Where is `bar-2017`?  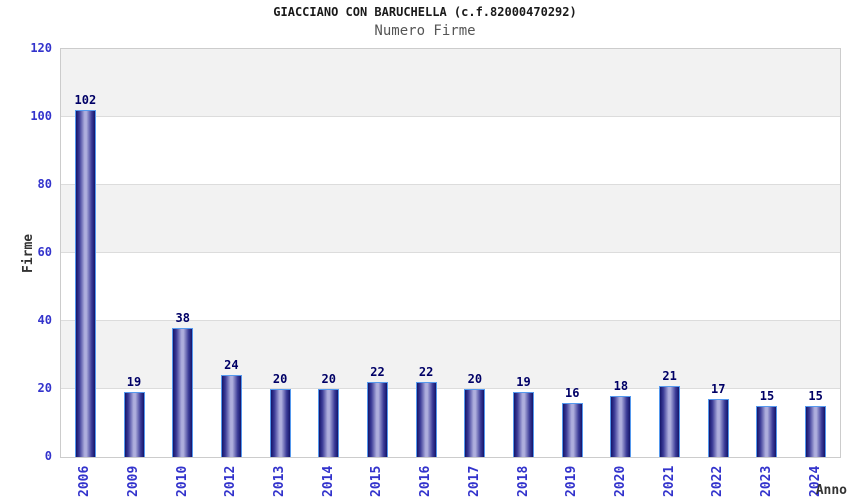
bar-2017 is located at coordinates (475, 423).